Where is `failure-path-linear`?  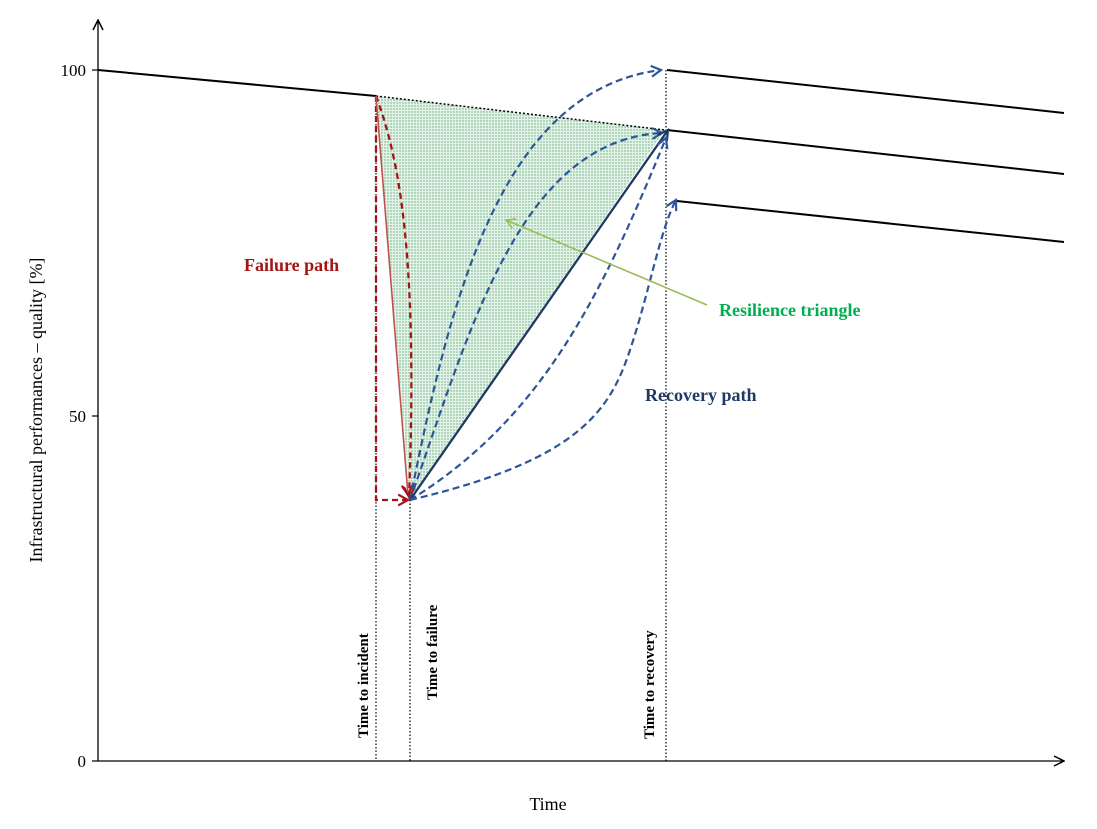
failure-path-linear is located at coordinates (391, 295).